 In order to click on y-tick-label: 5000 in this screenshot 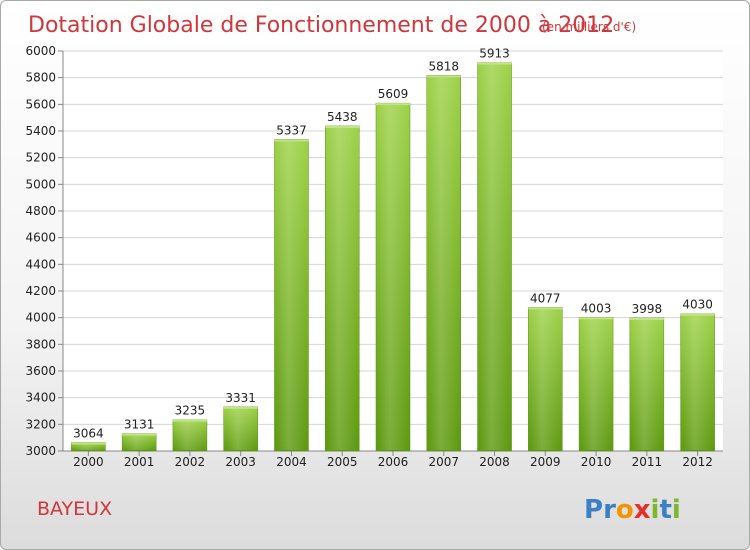, I will do `click(40, 184)`.